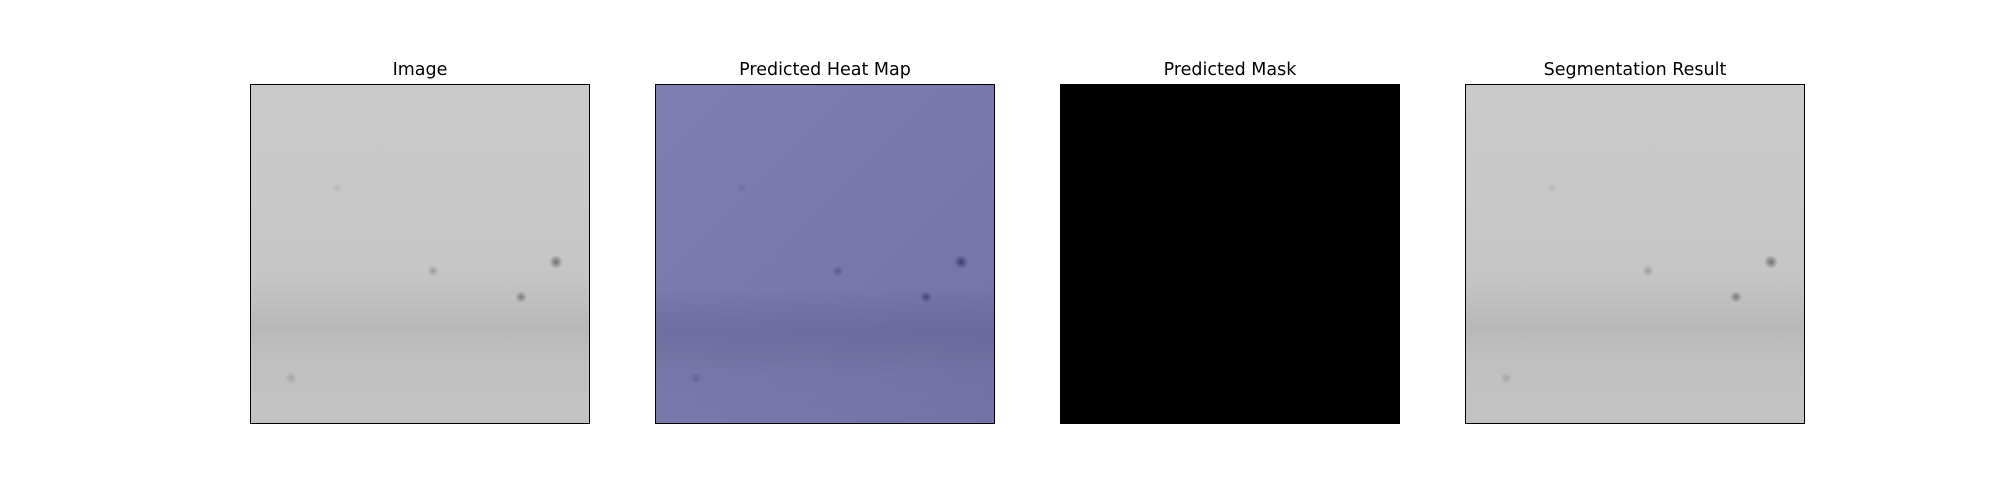  Describe the element at coordinates (420, 70) in the screenshot. I see `panel-title: Image` at that location.